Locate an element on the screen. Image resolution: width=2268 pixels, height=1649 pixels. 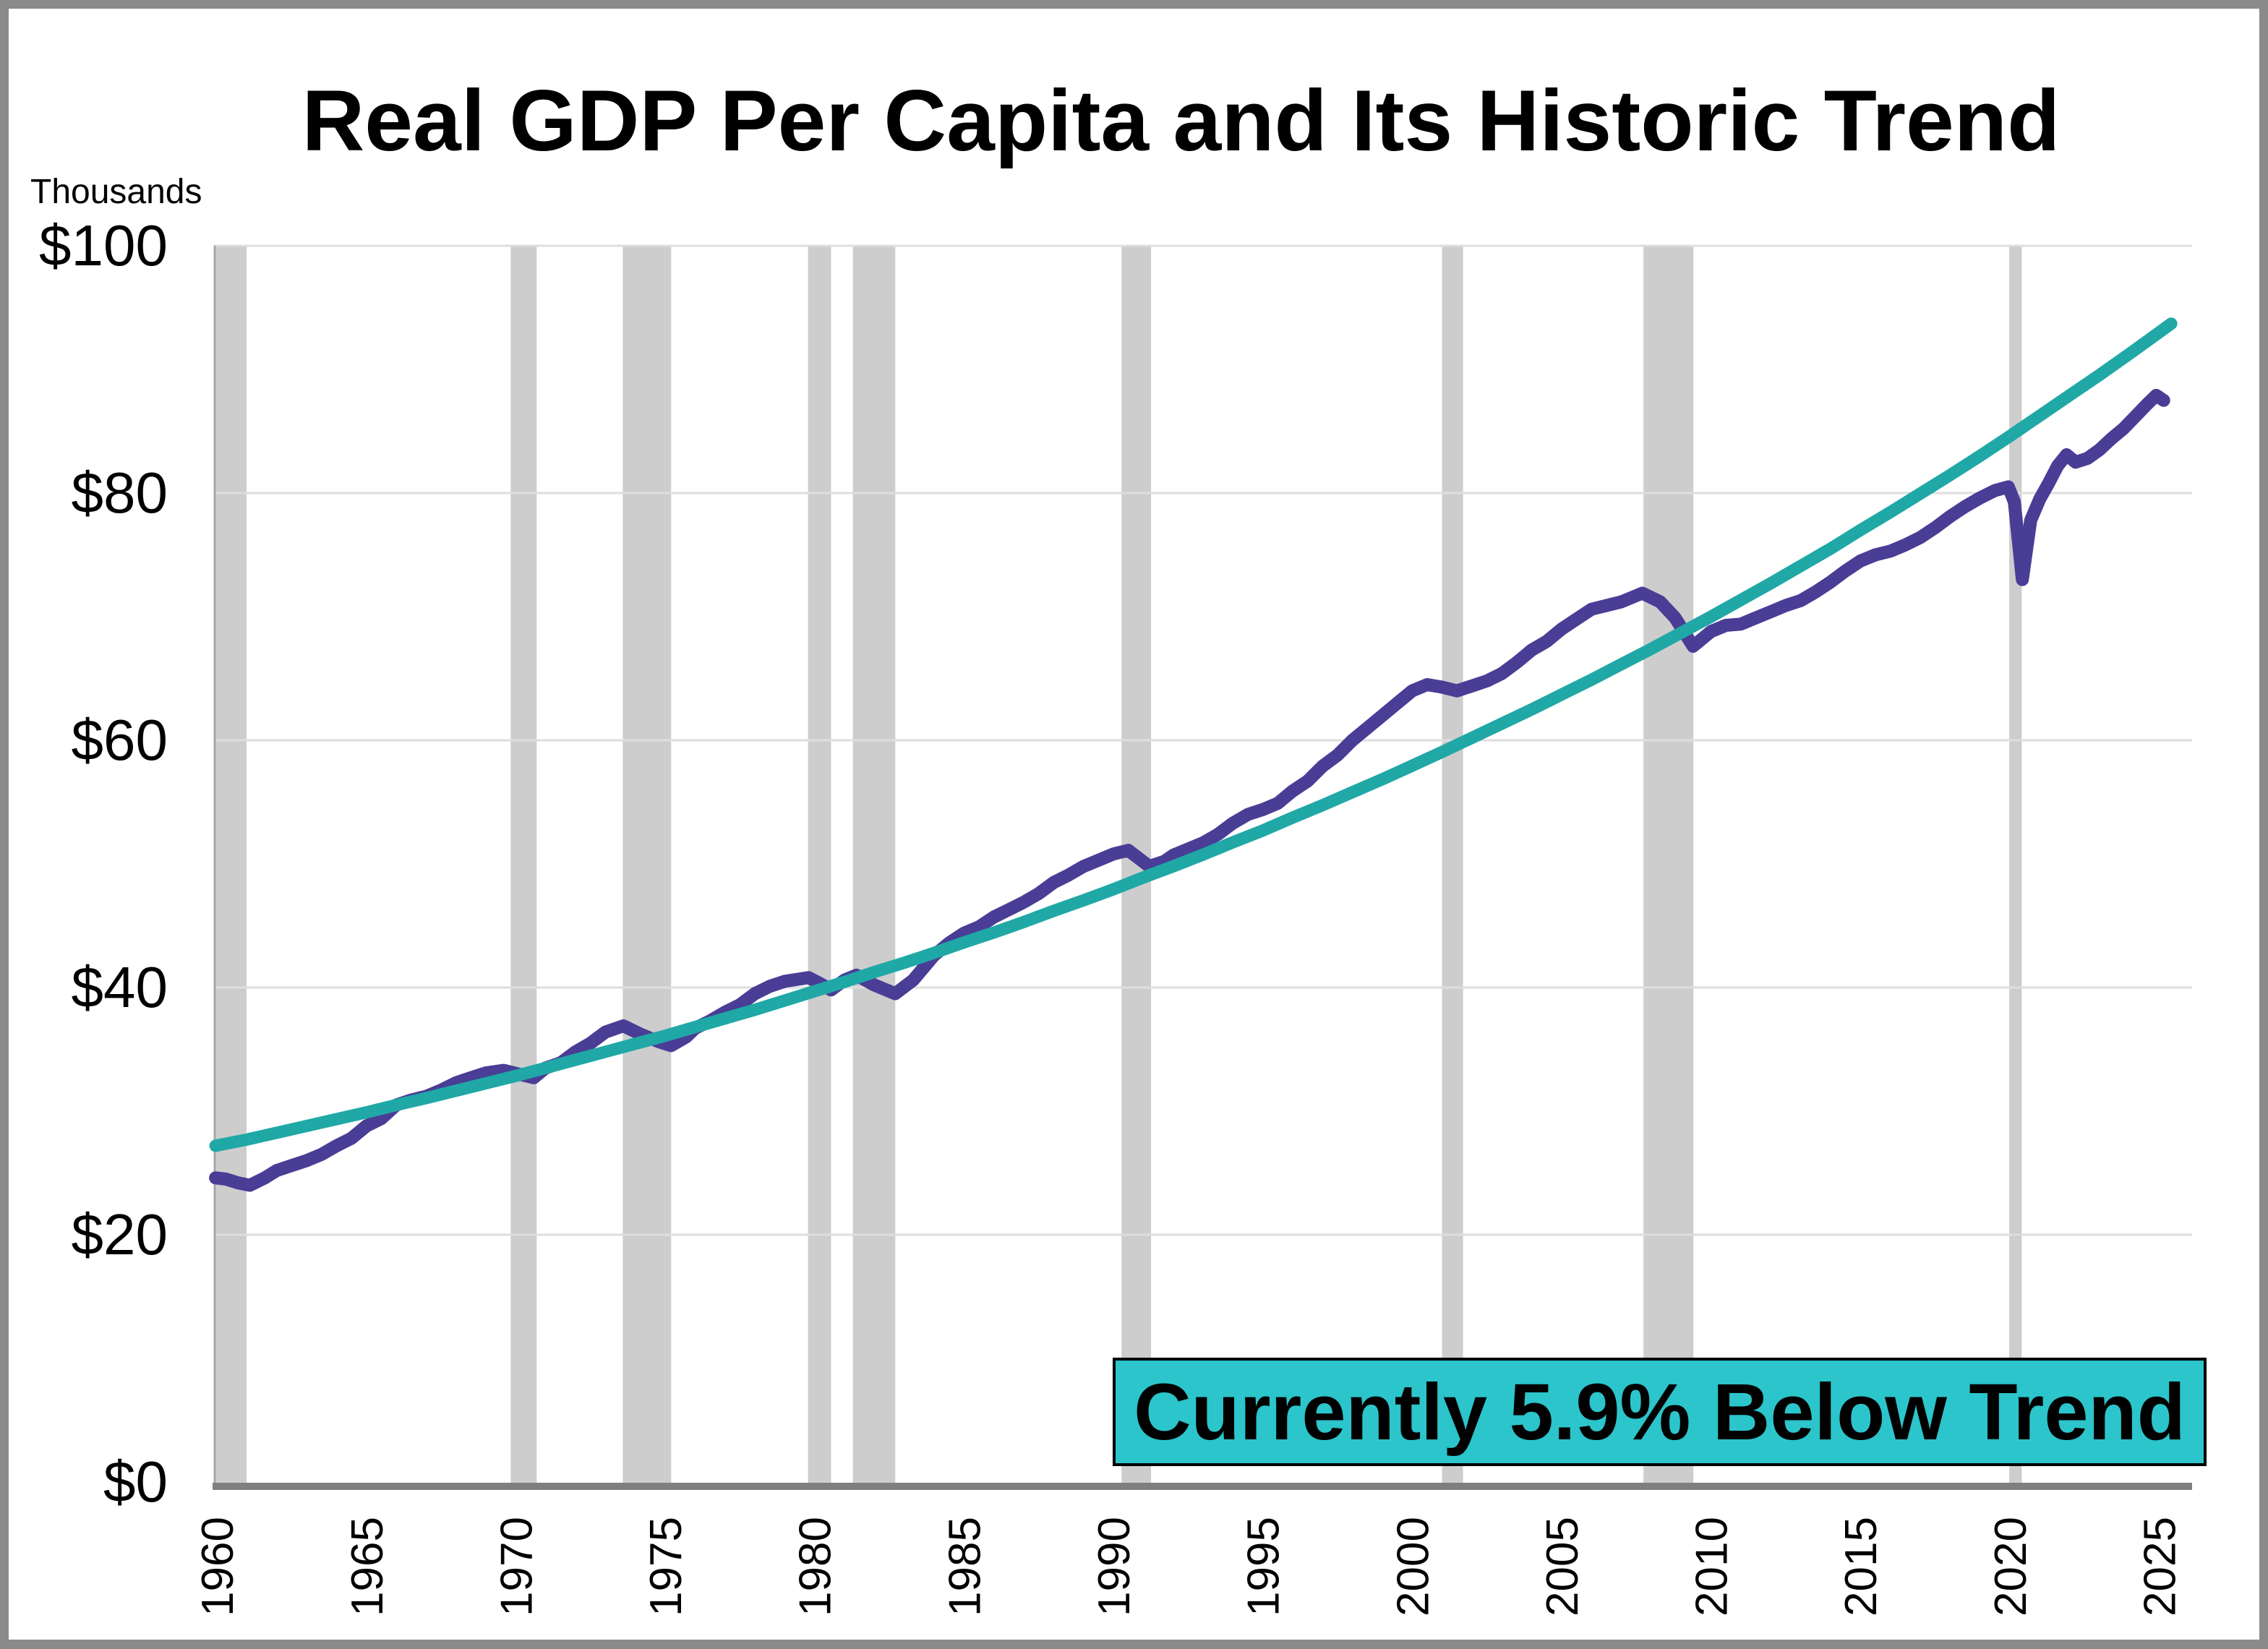
annotation-text: Currently 5.9% Below Trend is located at coordinates (1660, 1412).